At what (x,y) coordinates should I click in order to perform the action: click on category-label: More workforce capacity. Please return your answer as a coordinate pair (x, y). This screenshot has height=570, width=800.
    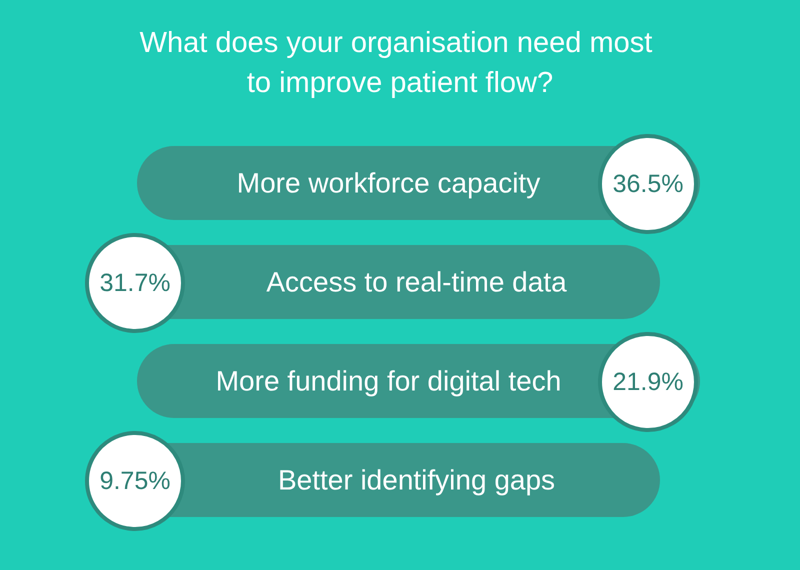
    Looking at the image, I should click on (388, 183).